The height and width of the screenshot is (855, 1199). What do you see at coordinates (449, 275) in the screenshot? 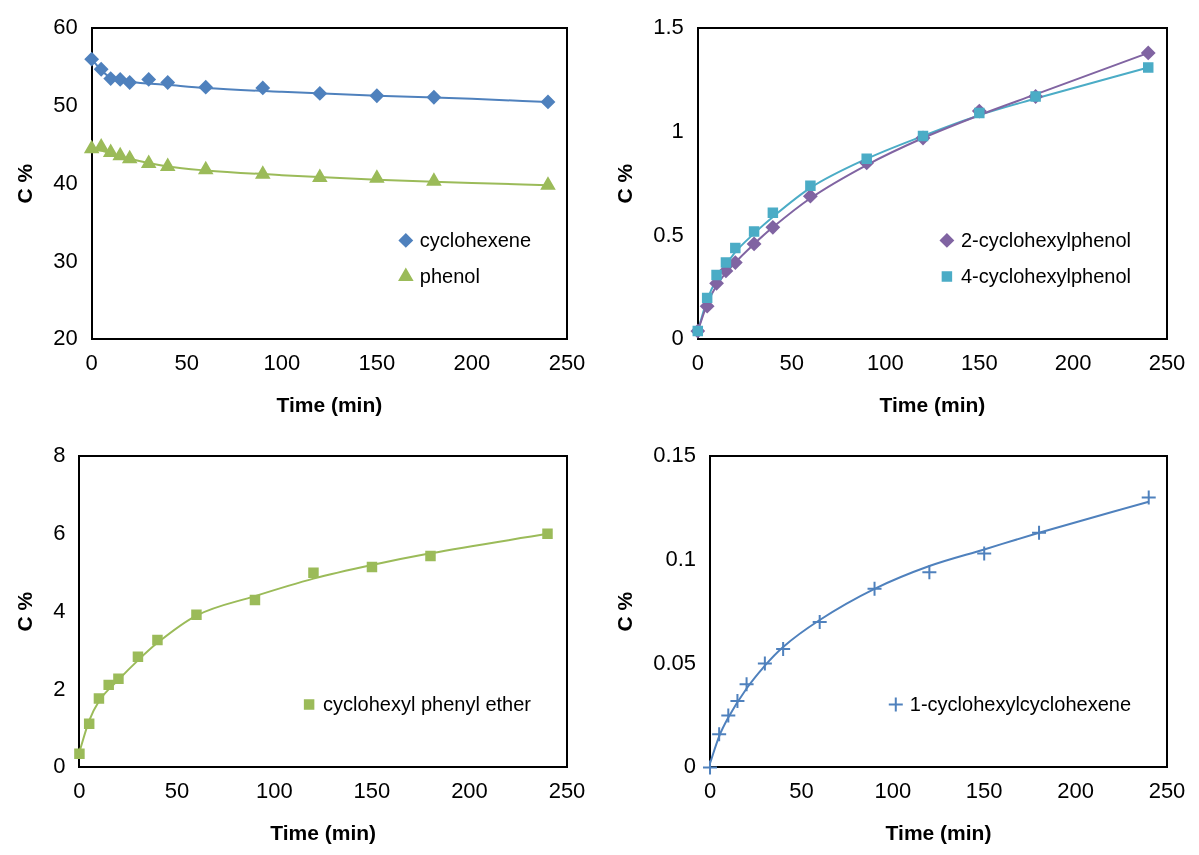
I see `legend-label: phenol` at bounding box center [449, 275].